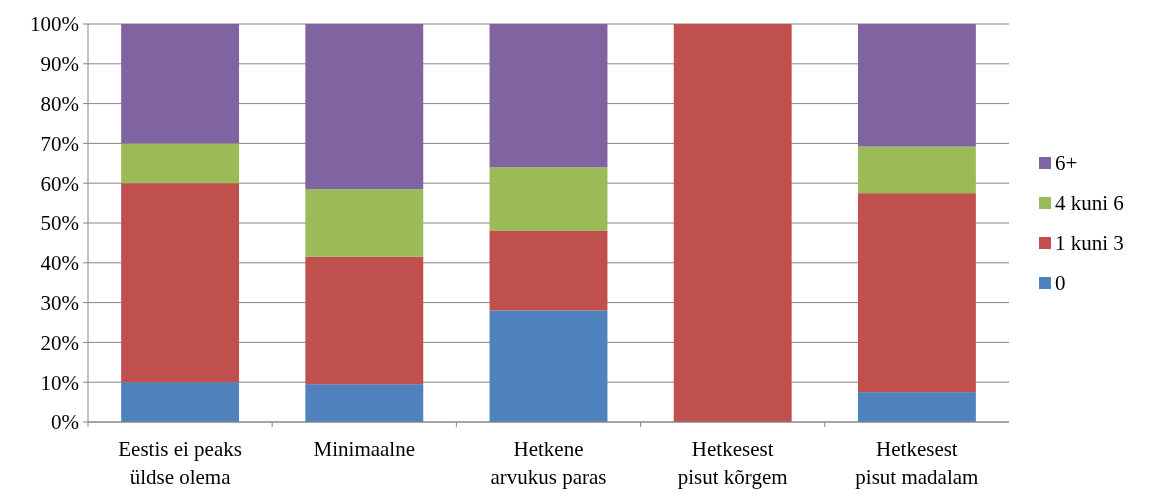 Image resolution: width=1169 pixels, height=504 pixels. I want to click on x-tick-label: Hetkesest pisut madalam, so click(917, 463).